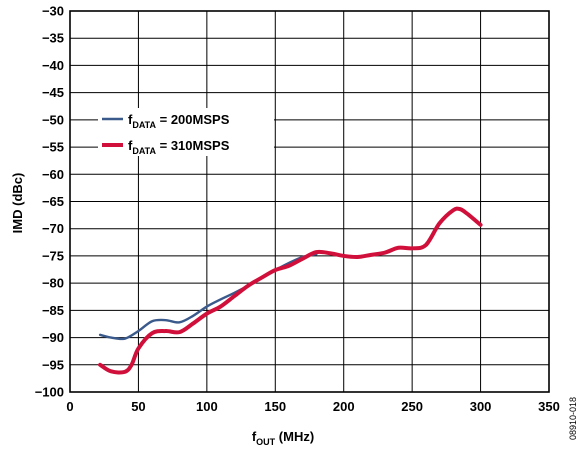 The height and width of the screenshot is (452, 583). I want to click on y-tick-label: −90, so click(53, 337).